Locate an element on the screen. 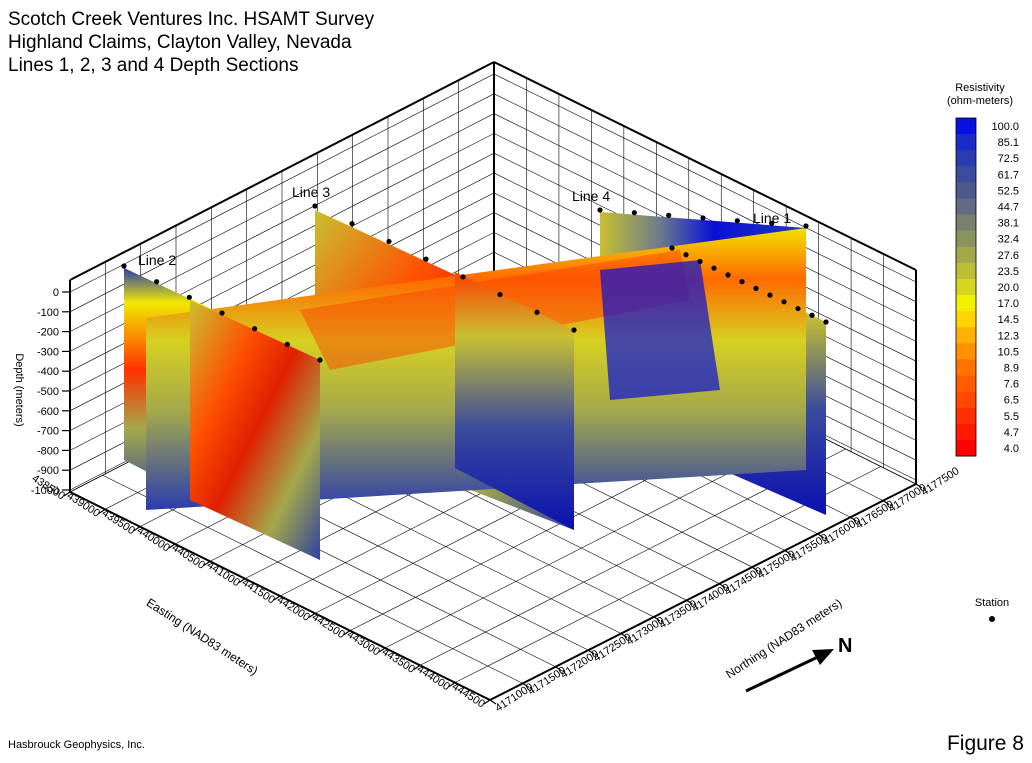 This screenshot has height=763, width=1032. colorbar-tick-label: 7.6 is located at coordinates (1011, 385).